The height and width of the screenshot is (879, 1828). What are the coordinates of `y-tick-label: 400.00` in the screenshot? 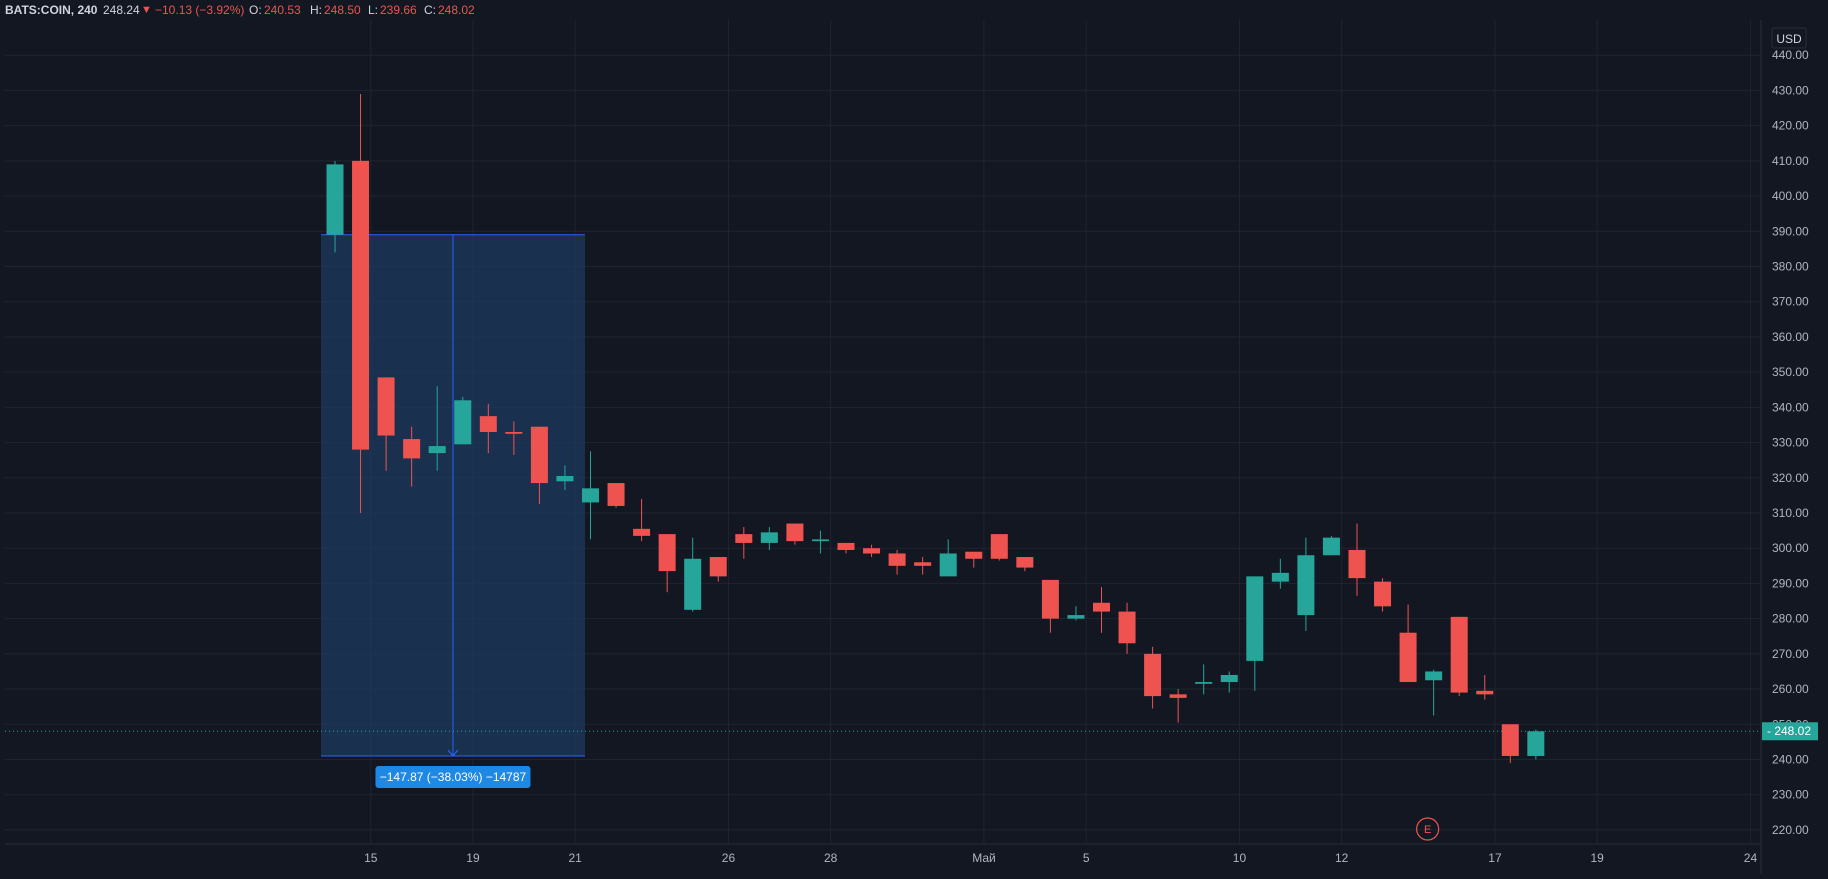 It's located at (1790, 196).